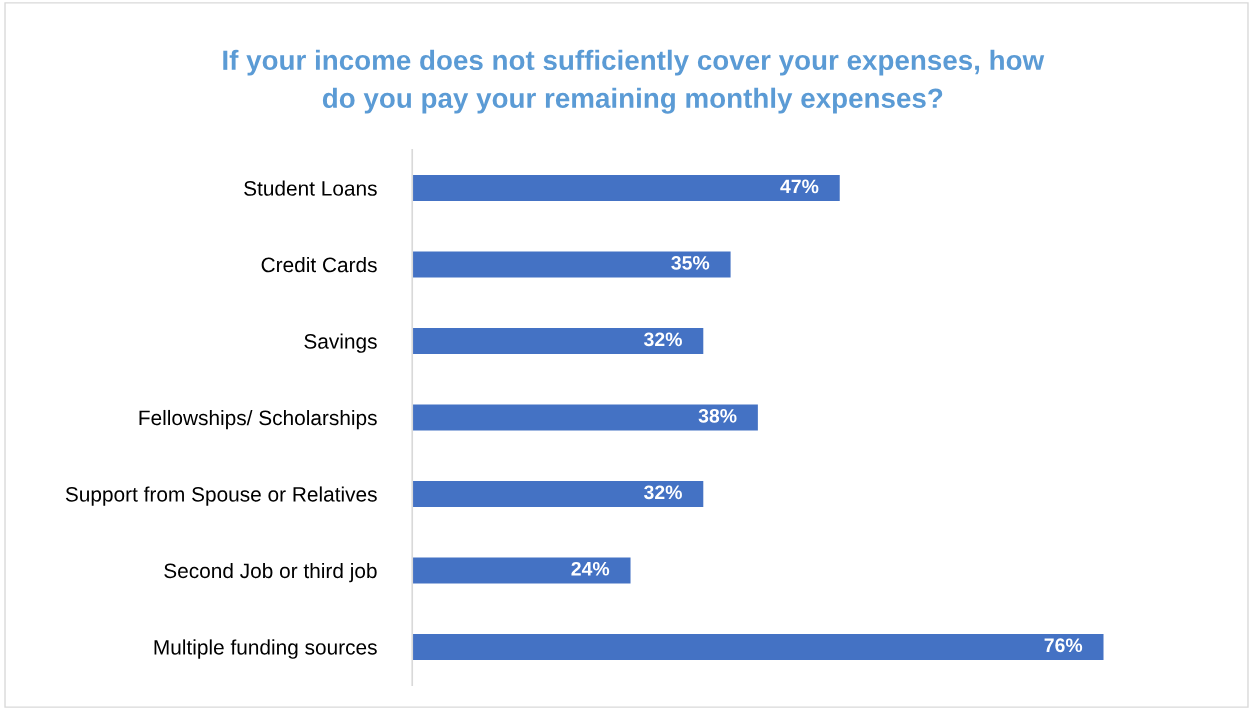 This screenshot has height=710, width=1253. Describe the element at coordinates (690, 262) in the screenshot. I see `data-label: 35%` at that location.